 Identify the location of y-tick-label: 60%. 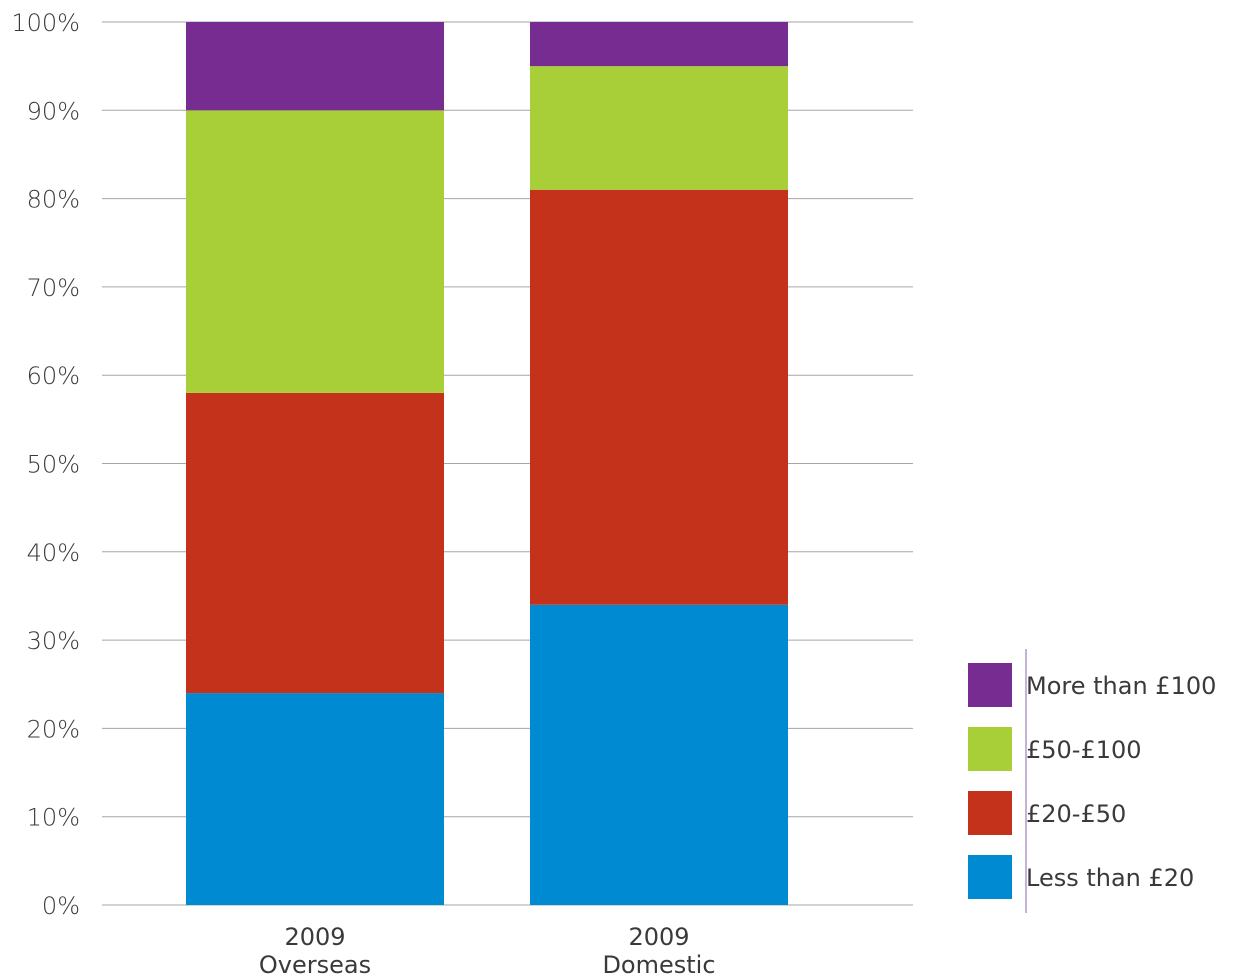
(53, 376).